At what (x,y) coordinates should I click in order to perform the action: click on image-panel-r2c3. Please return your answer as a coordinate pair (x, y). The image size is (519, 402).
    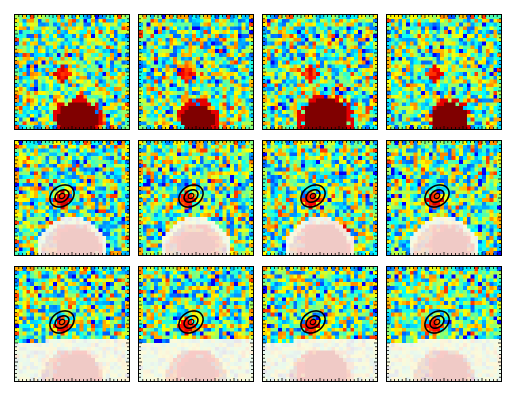
    Looking at the image, I should click on (320, 198).